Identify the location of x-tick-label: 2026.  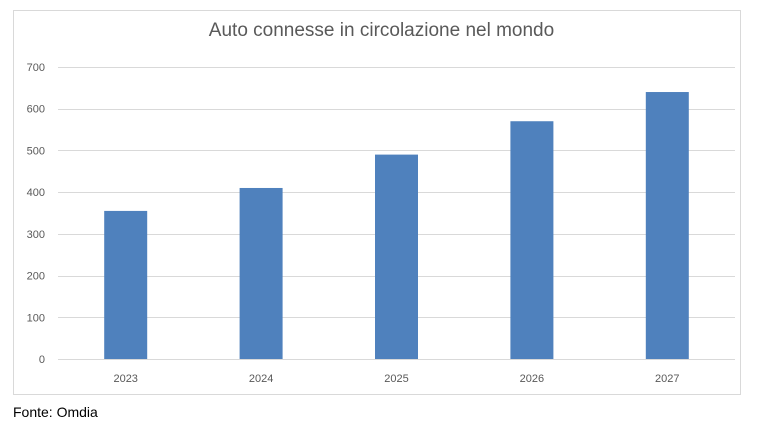
(532, 379).